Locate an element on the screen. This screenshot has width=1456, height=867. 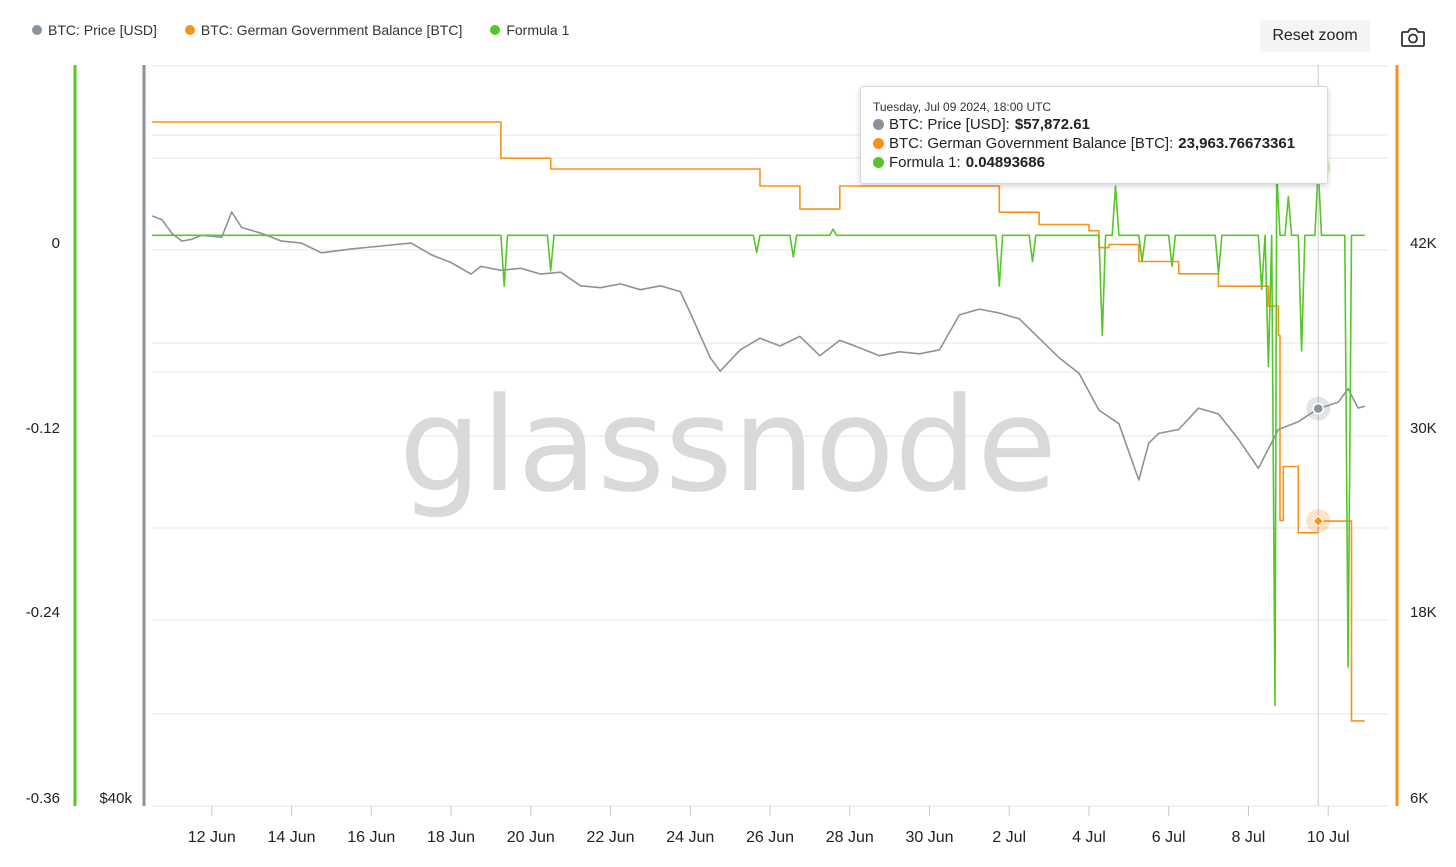
balance-axis-tick-label: 18K is located at coordinates (1423, 612).